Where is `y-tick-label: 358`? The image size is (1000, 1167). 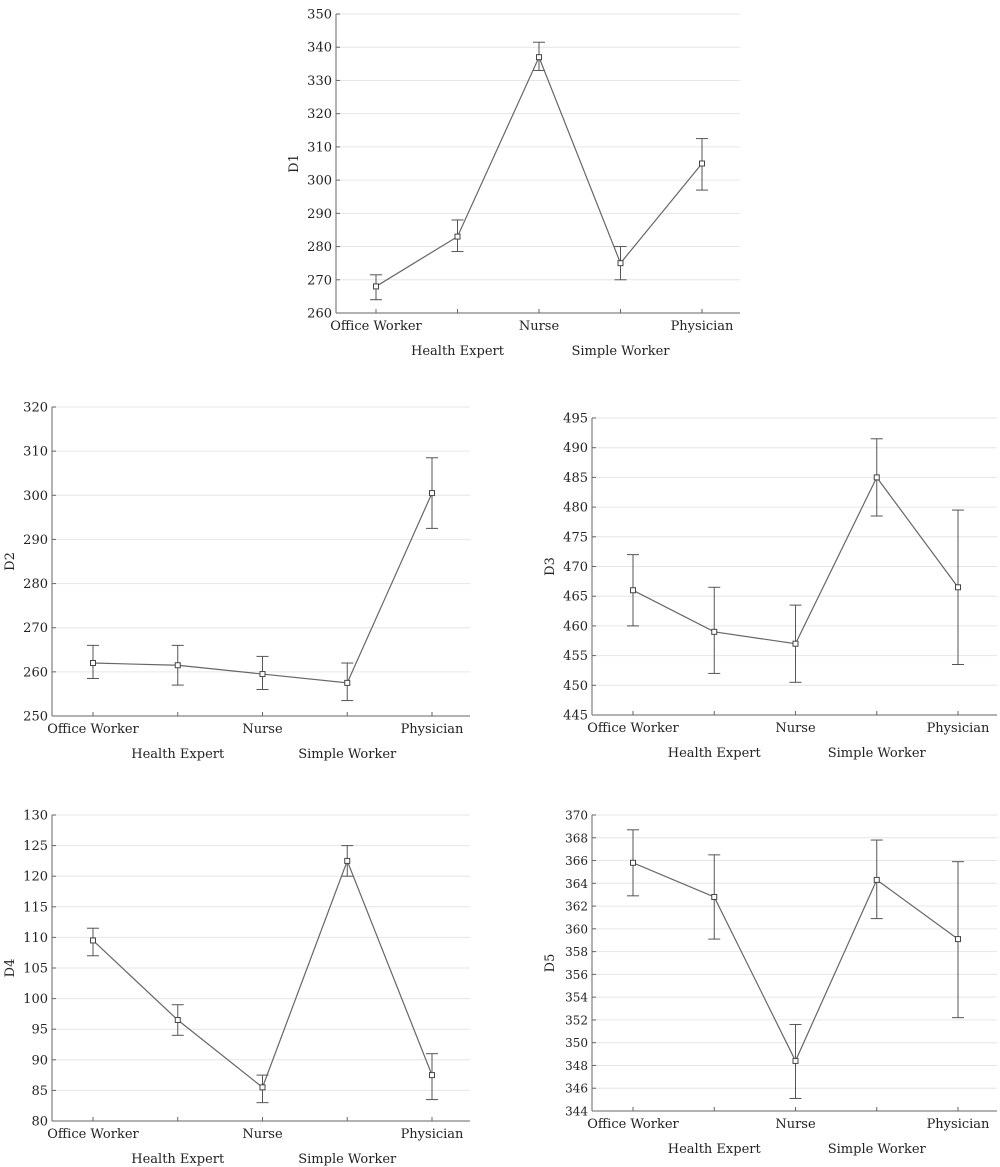 y-tick-label: 358 is located at coordinates (576, 952).